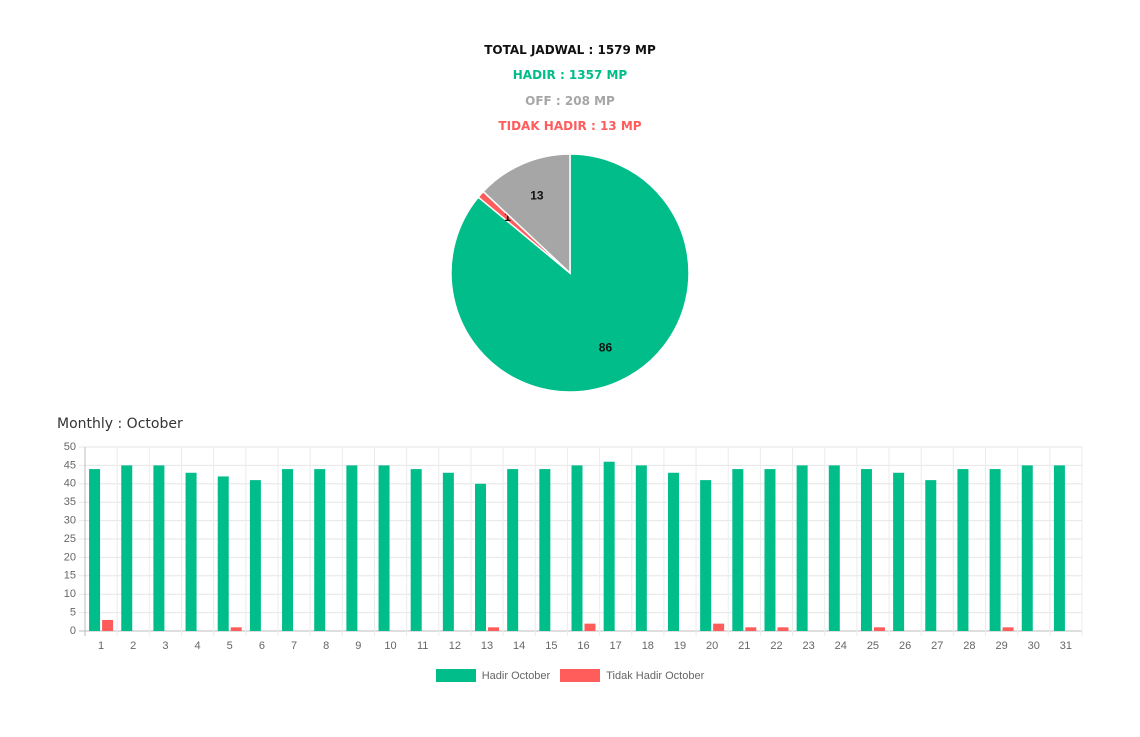 Image resolution: width=1140 pixels, height=737 pixels. I want to click on attendance-pie-chart: 86 1 13, so click(570, 273).